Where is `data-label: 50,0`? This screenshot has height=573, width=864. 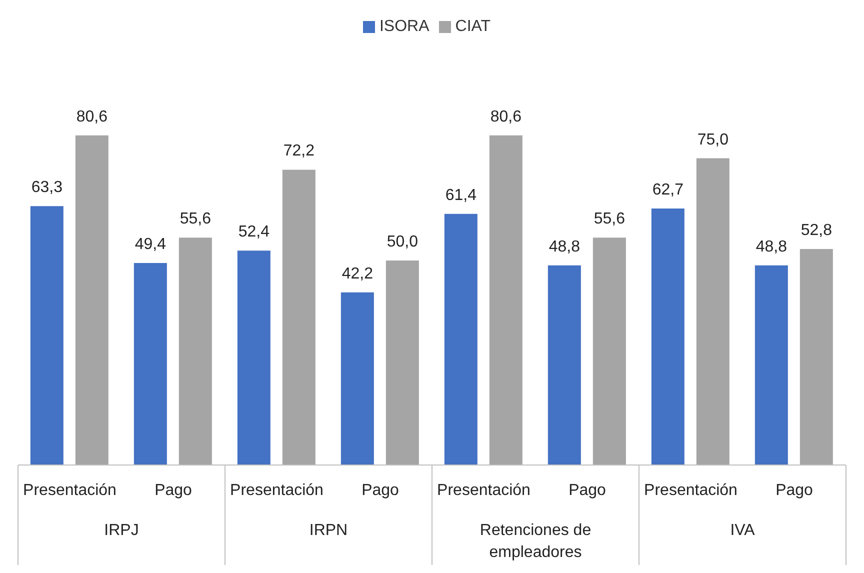 data-label: 50,0 is located at coordinates (402, 242).